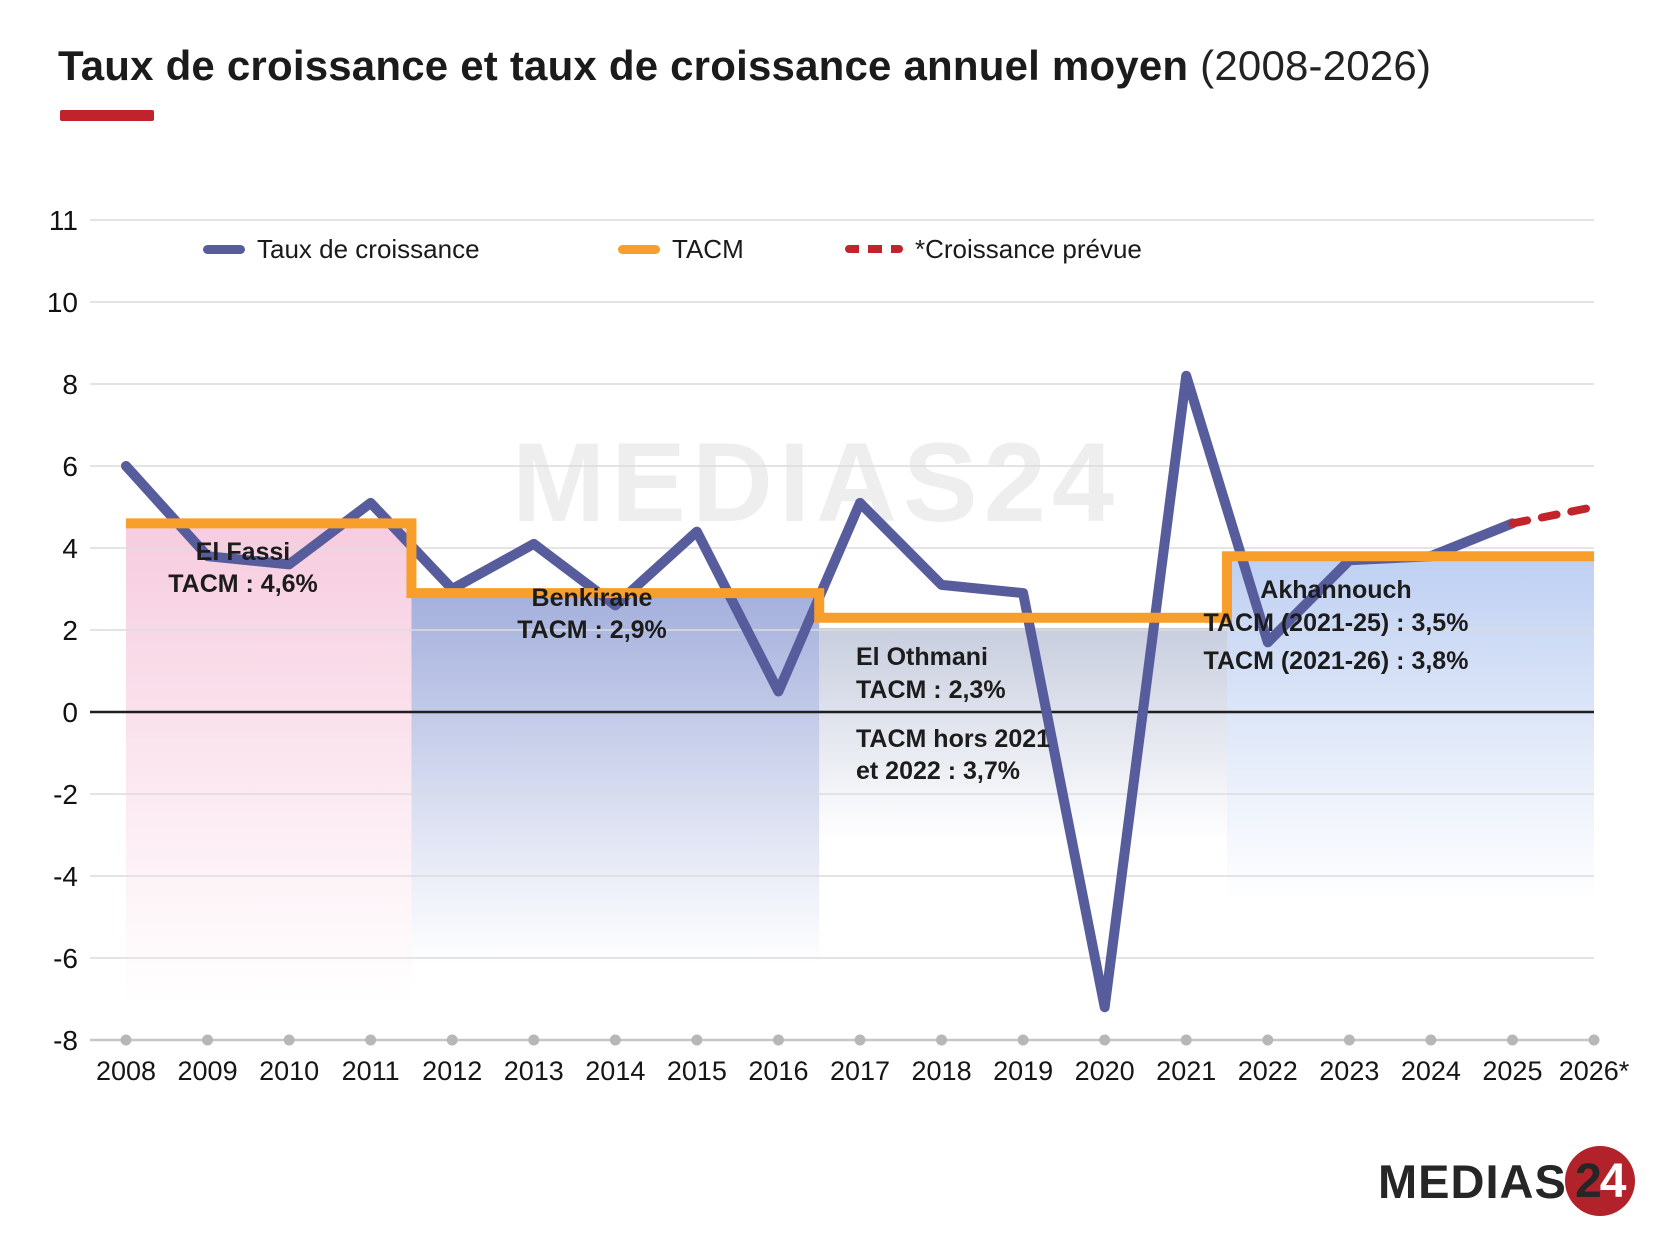  What do you see at coordinates (592, 614) in the screenshot?
I see `annotation-benkirane: Benkirane TACM : 2,9%` at bounding box center [592, 614].